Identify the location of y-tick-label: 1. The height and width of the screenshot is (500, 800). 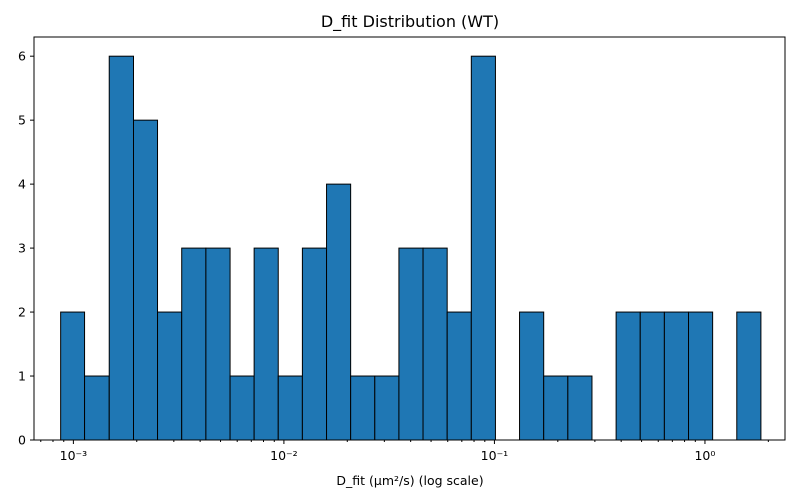
(22, 376).